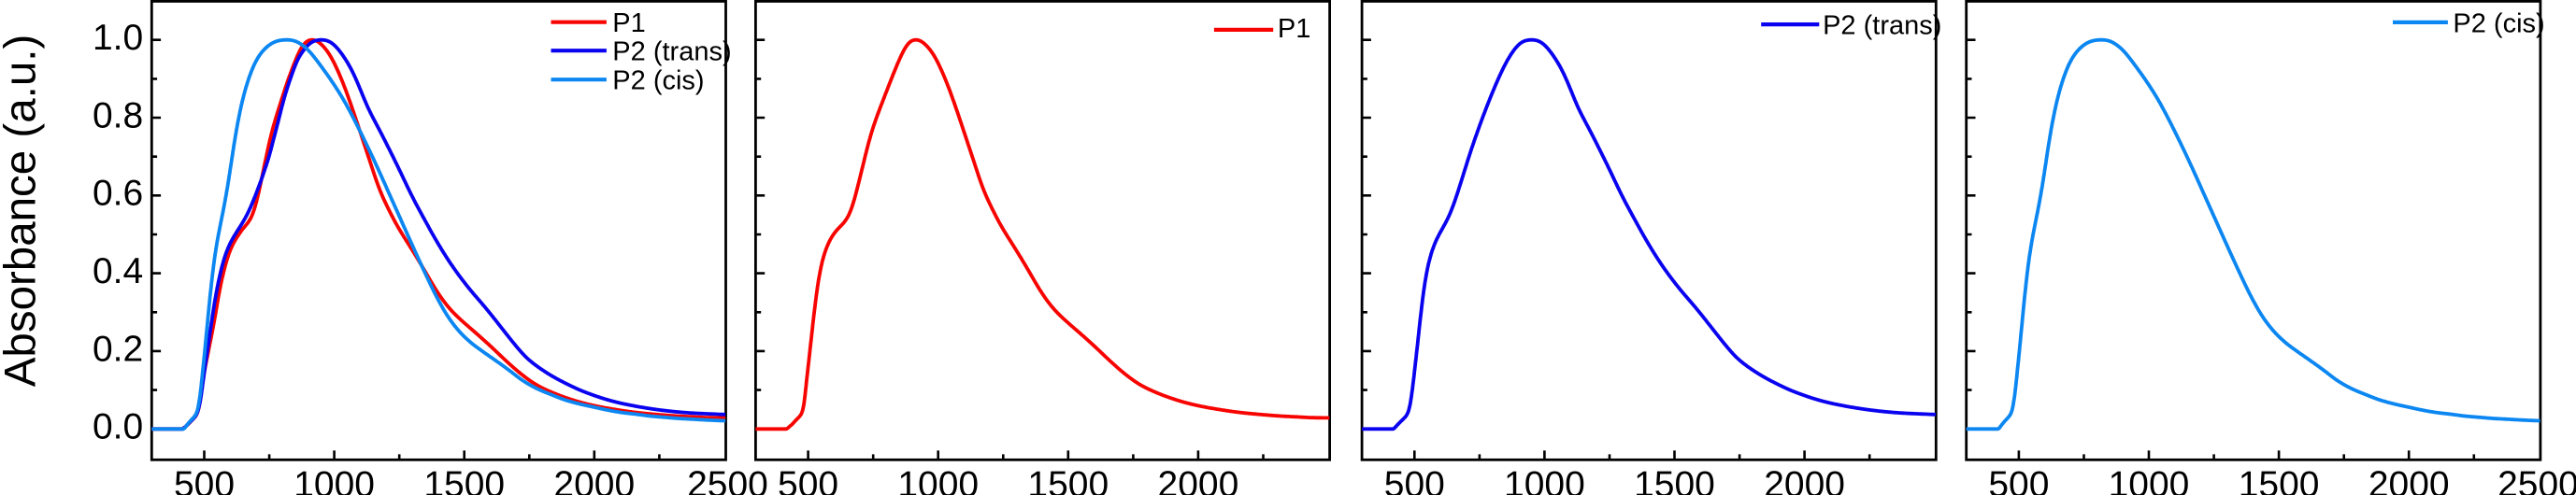 The width and height of the screenshot is (2576, 495). I want to click on svg-text: Absorbance (a.u.), so click(23, 212).